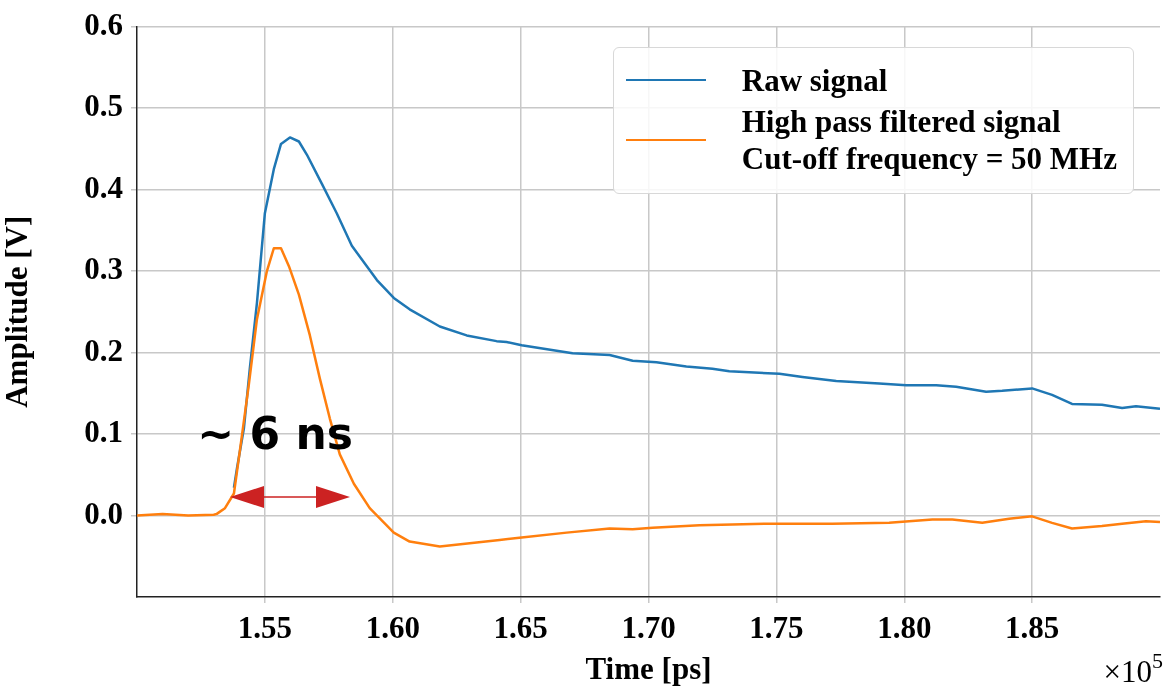  Describe the element at coordinates (17, 311) in the screenshot. I see `y-axis-title: Amplitude [V]` at that location.